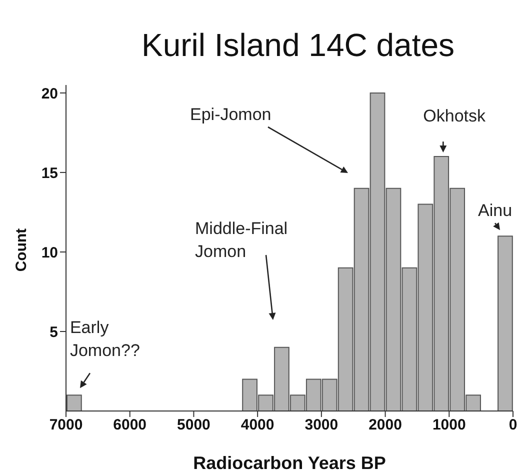 This screenshot has height=473, width=518. I want to click on y-tick-label: 15, so click(49, 173).